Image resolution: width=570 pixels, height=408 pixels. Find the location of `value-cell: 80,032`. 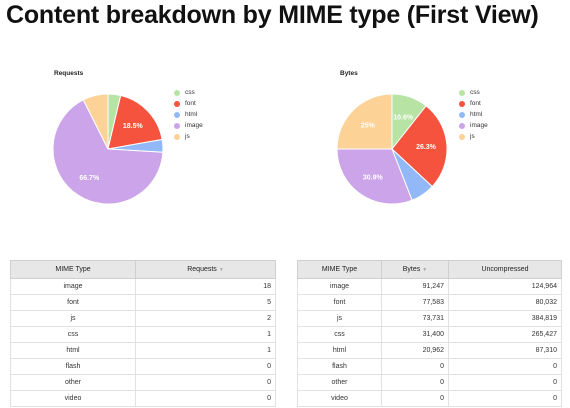

value-cell: 80,032 is located at coordinates (505, 302).